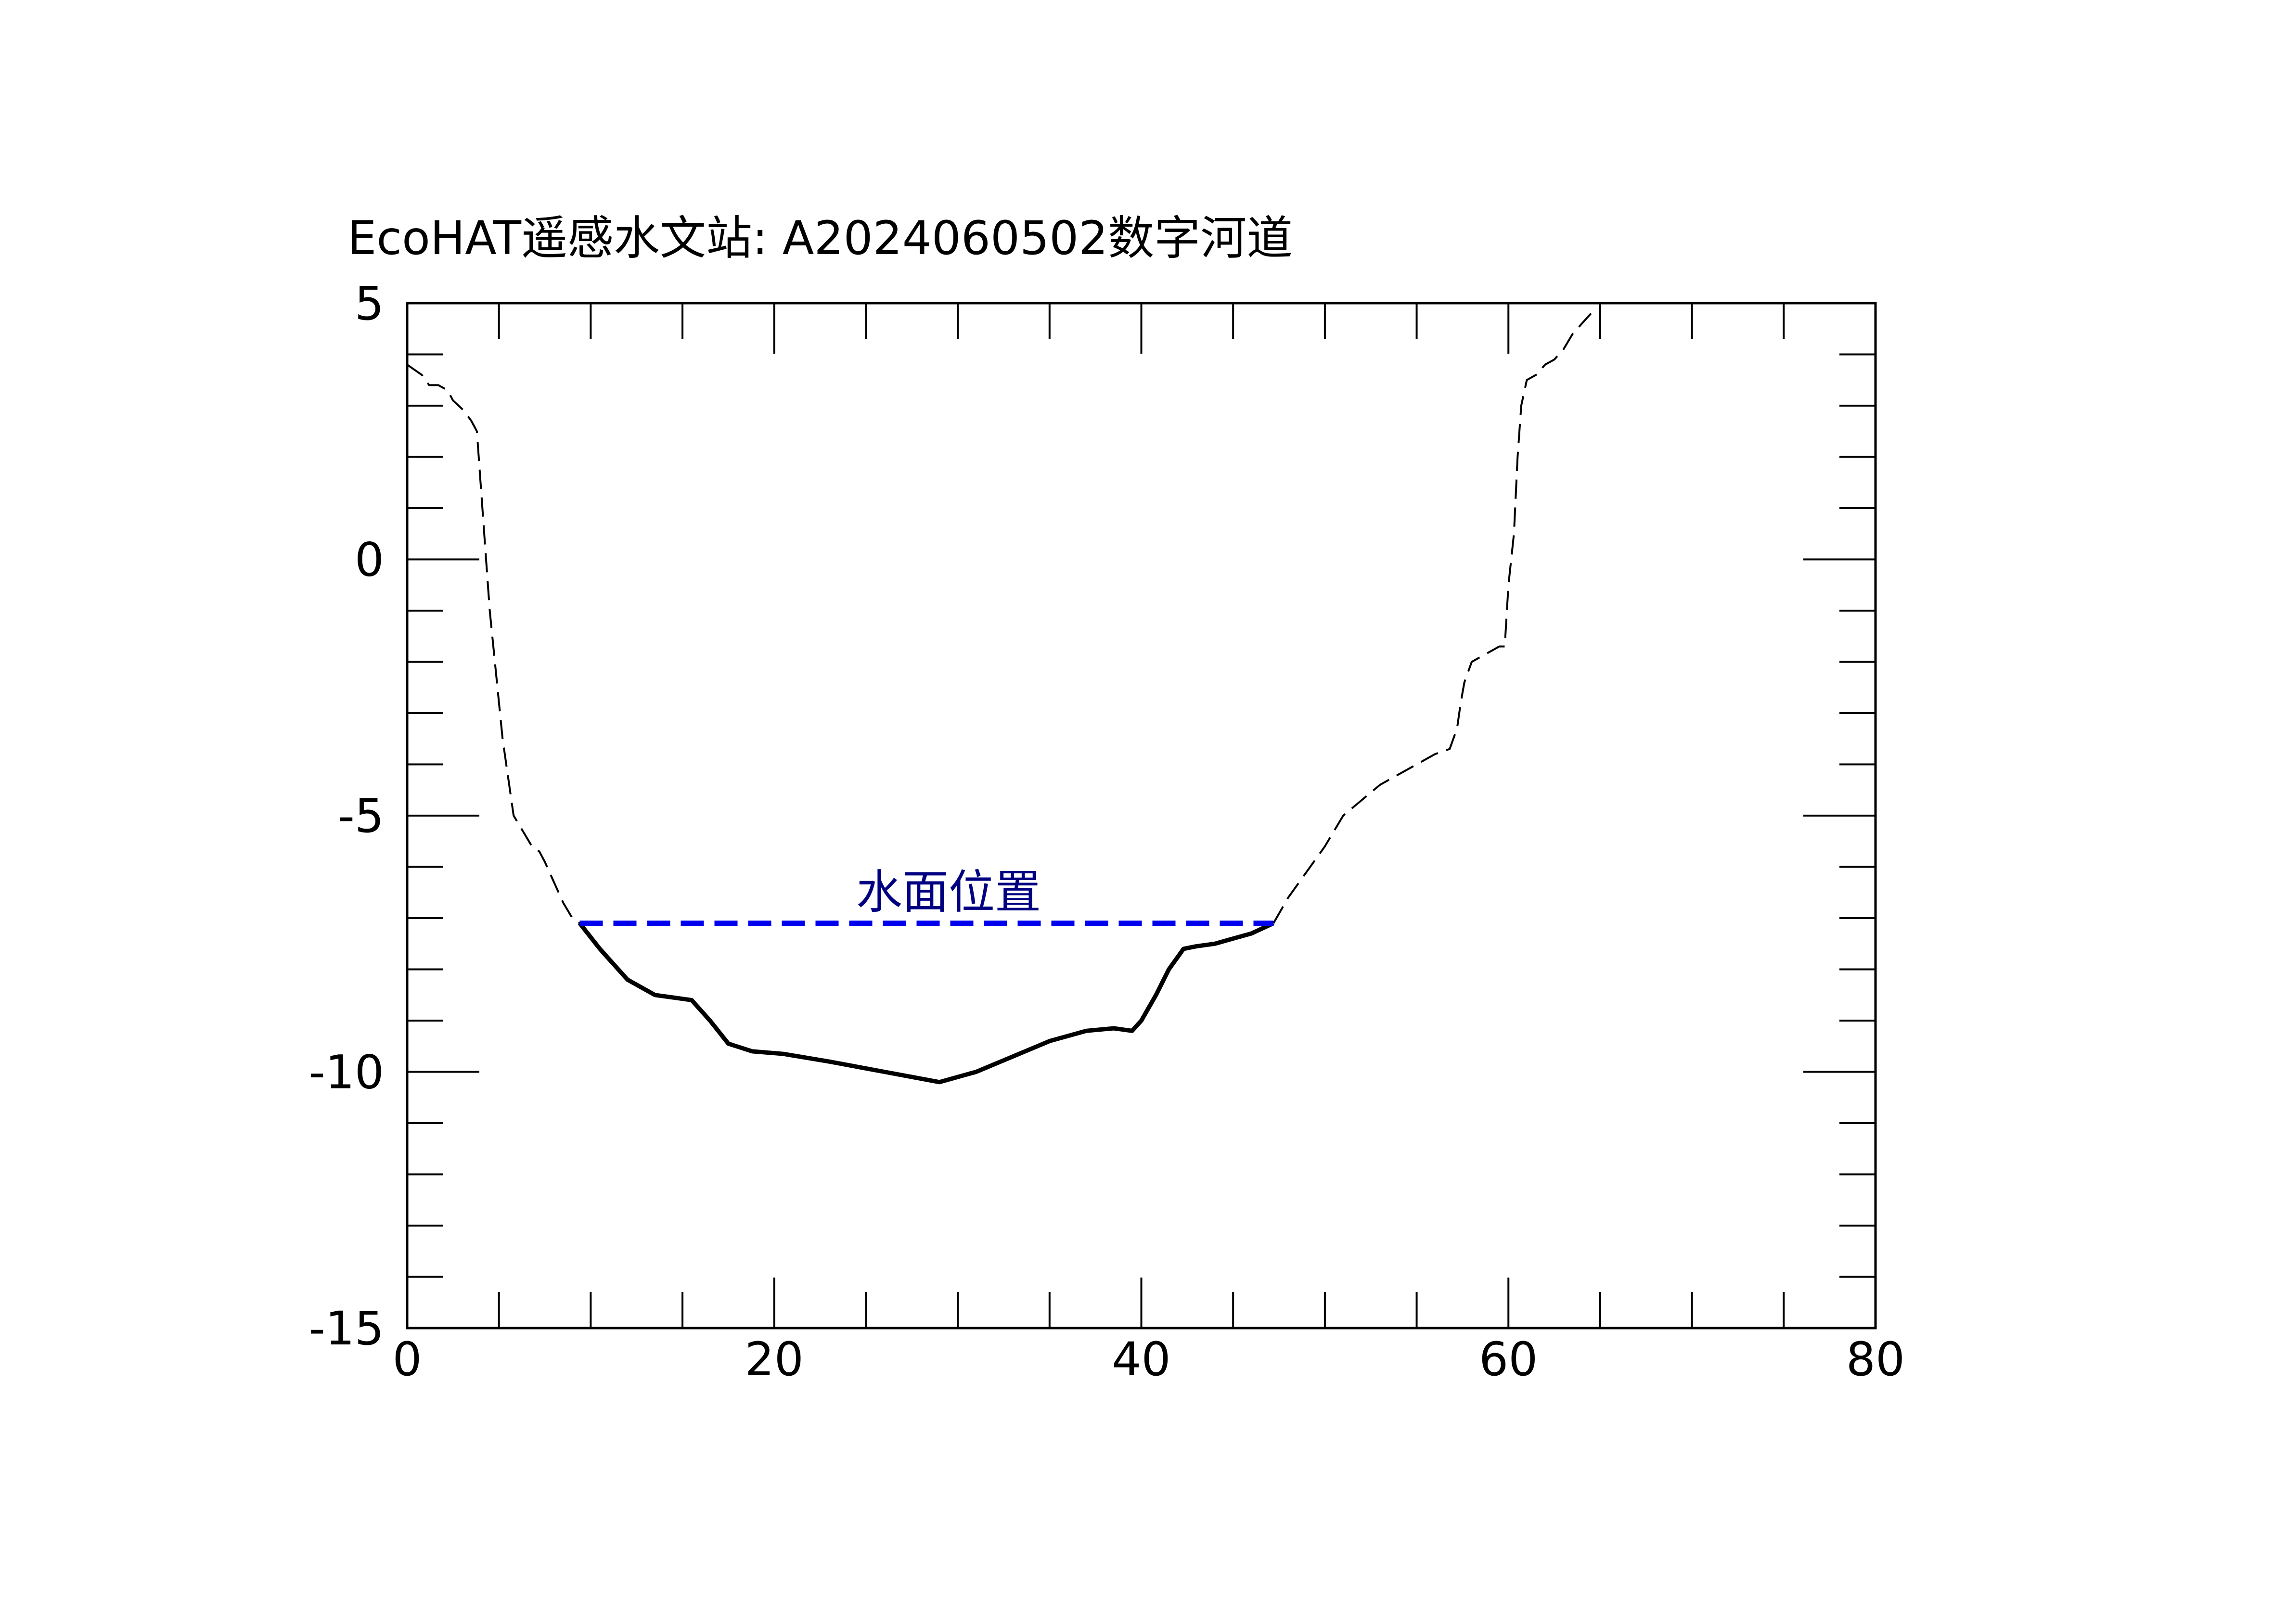  Describe the element at coordinates (369, 304) in the screenshot. I see `y-tick-label: 5` at that location.